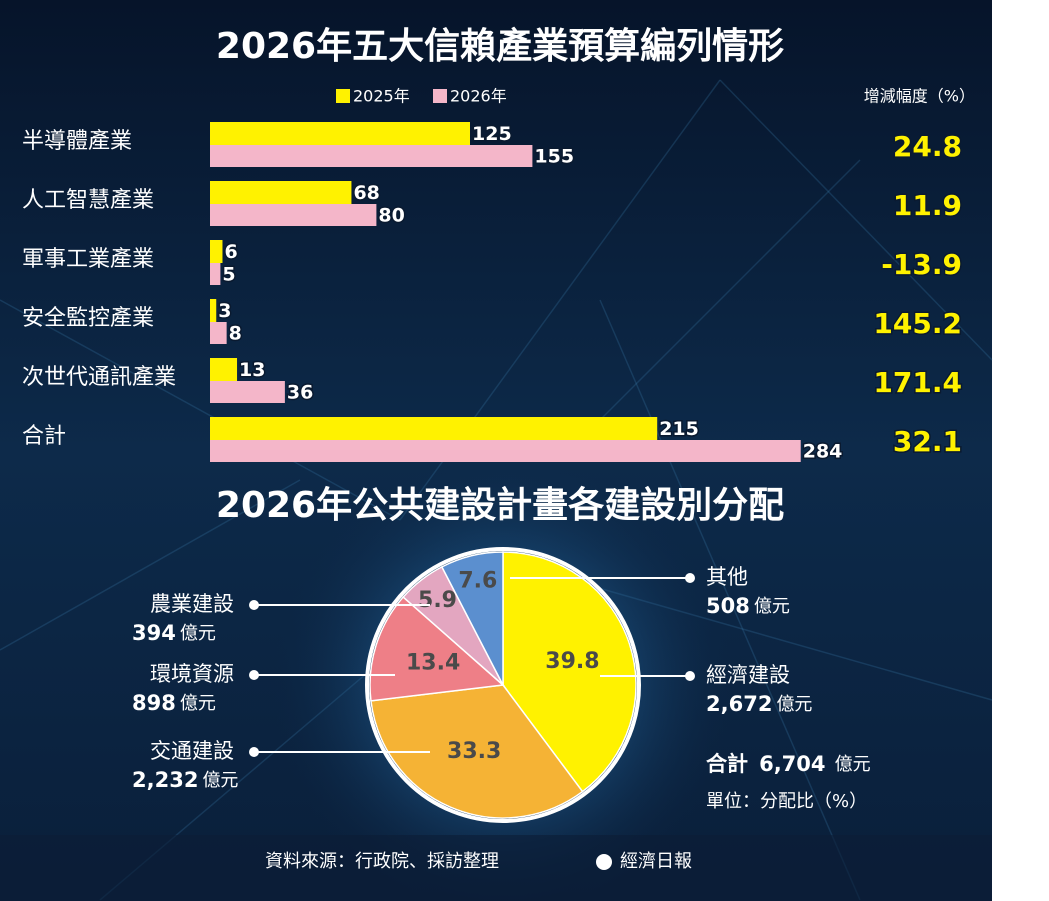  Describe the element at coordinates (921, 264) in the screenshot. I see `change-value: -13.9` at that location.